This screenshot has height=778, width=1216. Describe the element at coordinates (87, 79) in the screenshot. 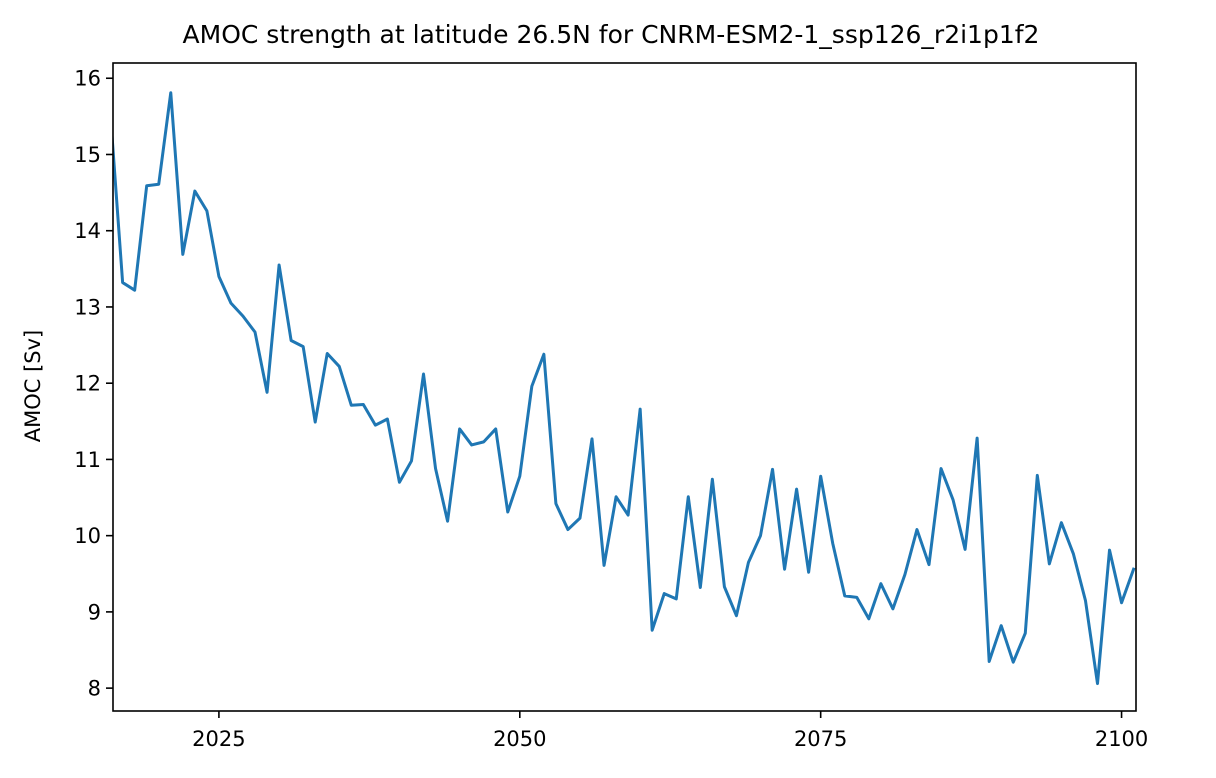

I see `y-tick-label: 16` at that location.